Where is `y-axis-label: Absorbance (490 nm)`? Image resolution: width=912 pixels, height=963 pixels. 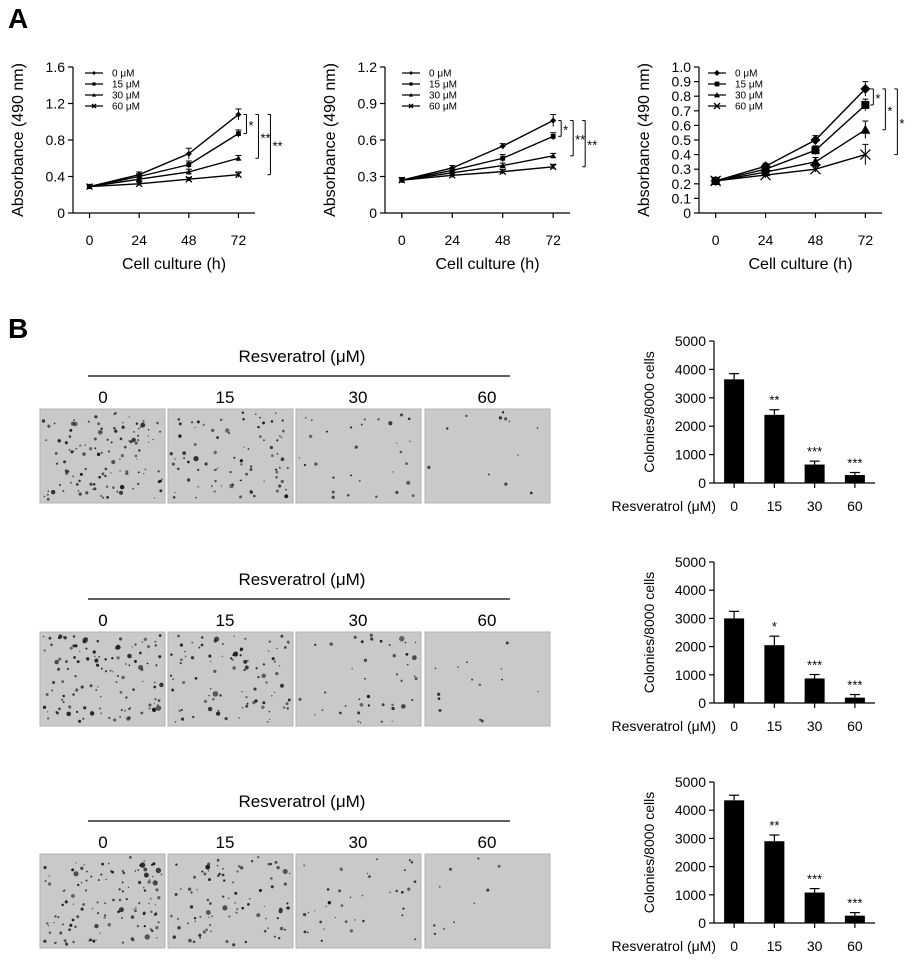
y-axis-label: Absorbance (490 nm) is located at coordinates (18, 140).